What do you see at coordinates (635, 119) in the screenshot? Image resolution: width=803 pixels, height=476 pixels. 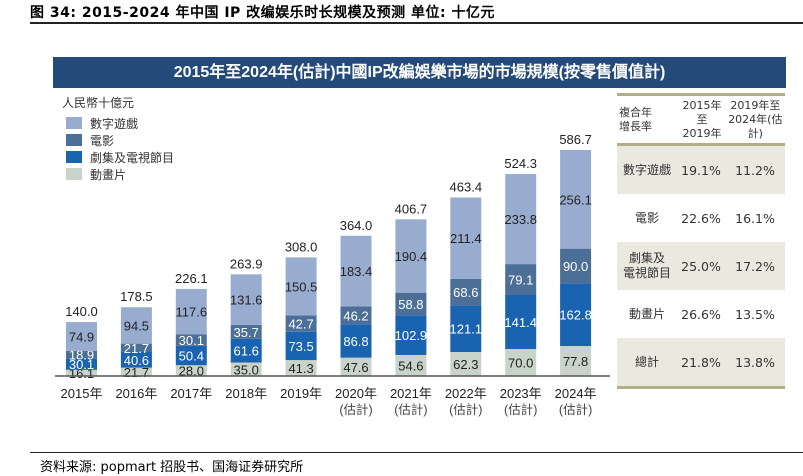 I see `header-cagr: 複合年 增長率` at bounding box center [635, 119].